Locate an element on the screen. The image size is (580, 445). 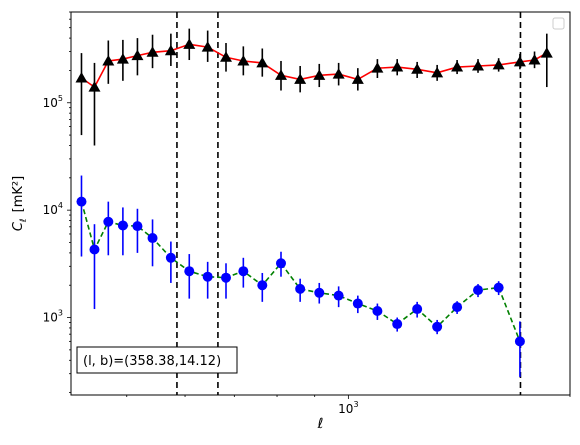
x-tick-label-0: 103 is located at coordinates (348, 408).